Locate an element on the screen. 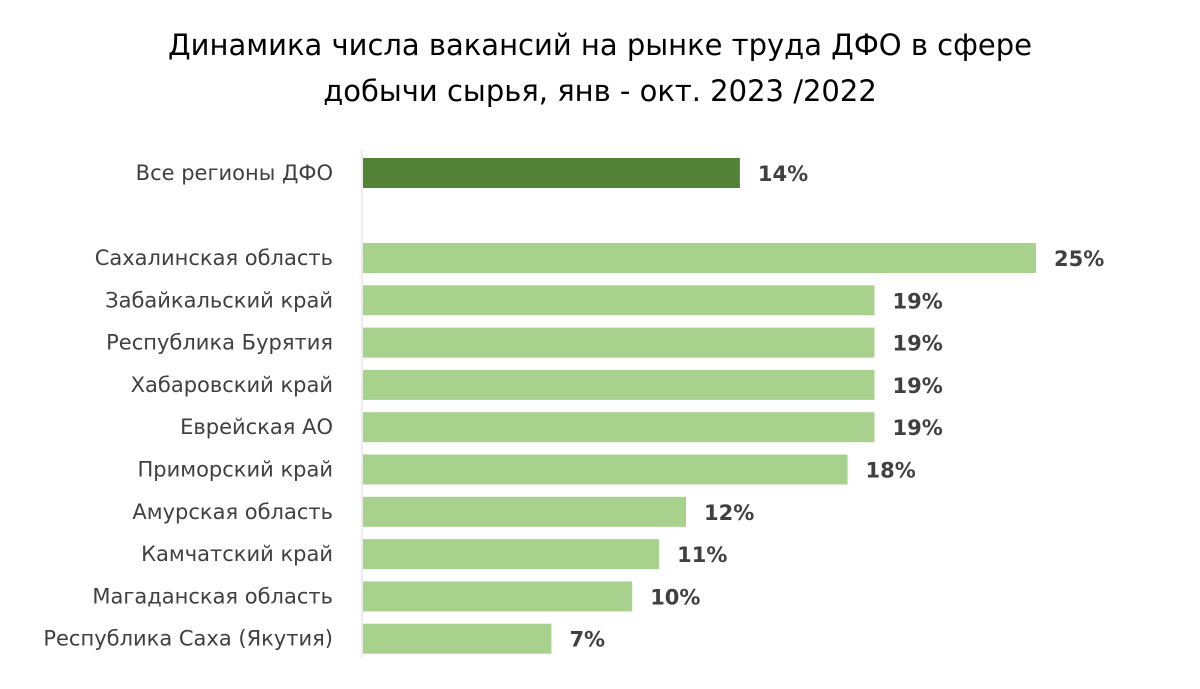 This screenshot has height=689, width=1200. category-label: Еврейская АО is located at coordinates (256, 427).